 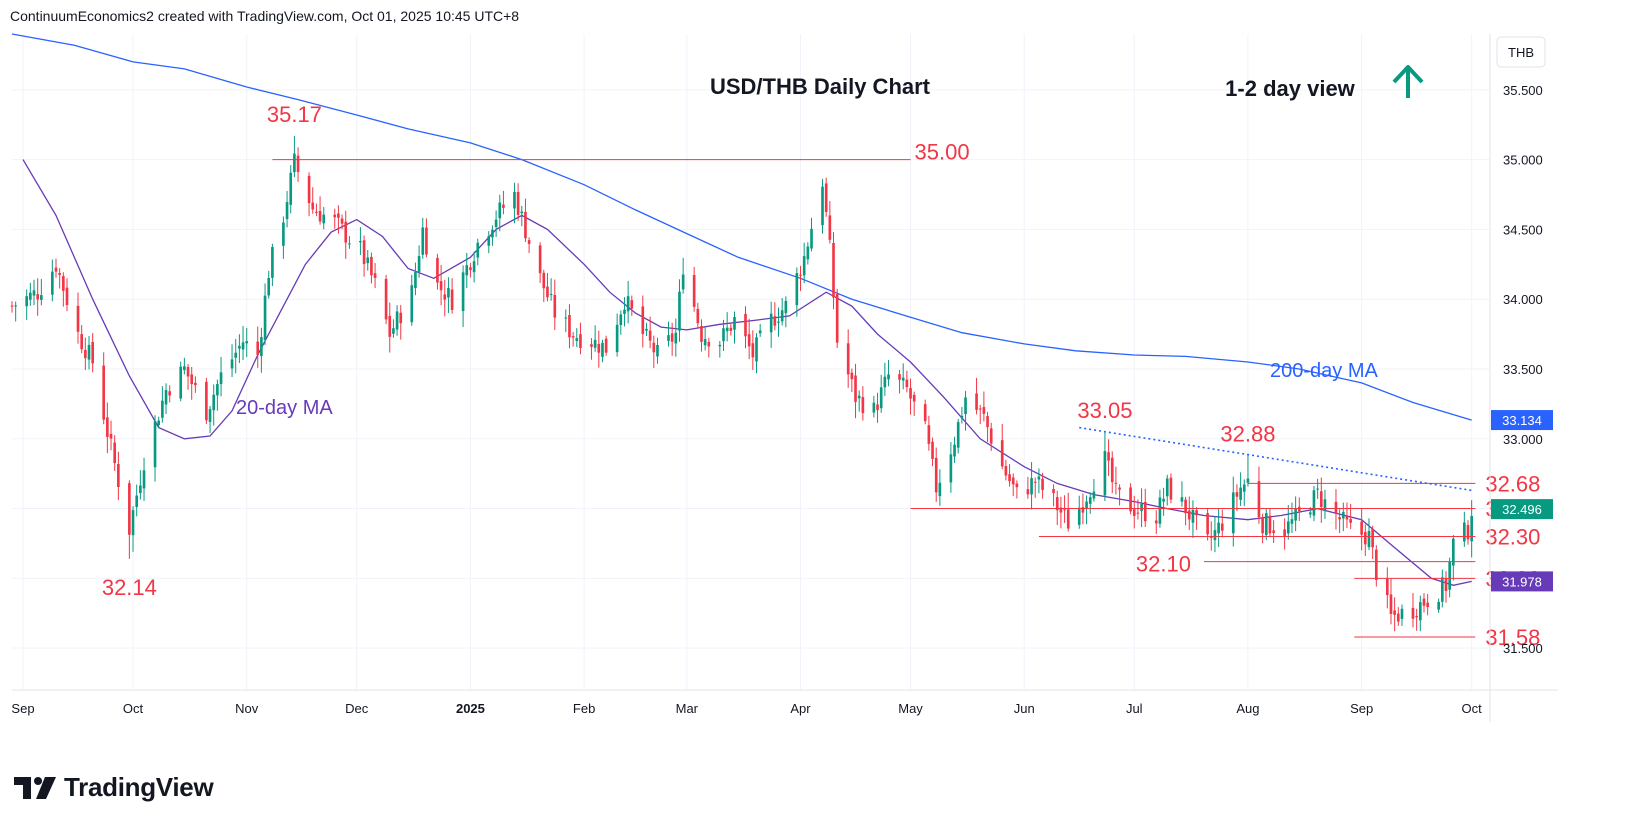 What do you see at coordinates (1247, 708) in the screenshot?
I see `time-tick-label: Aug` at bounding box center [1247, 708].